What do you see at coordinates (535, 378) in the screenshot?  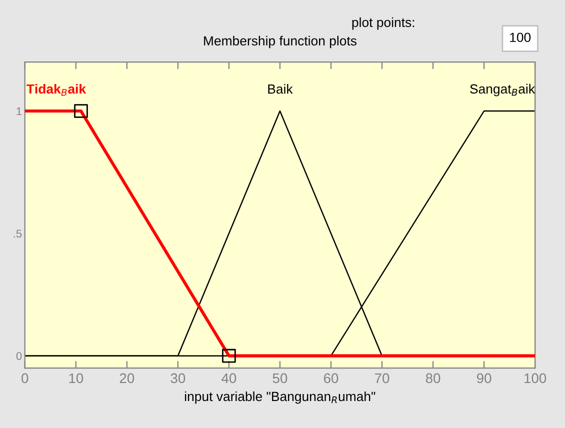 I see `x-tick-label: 100` at bounding box center [535, 378].